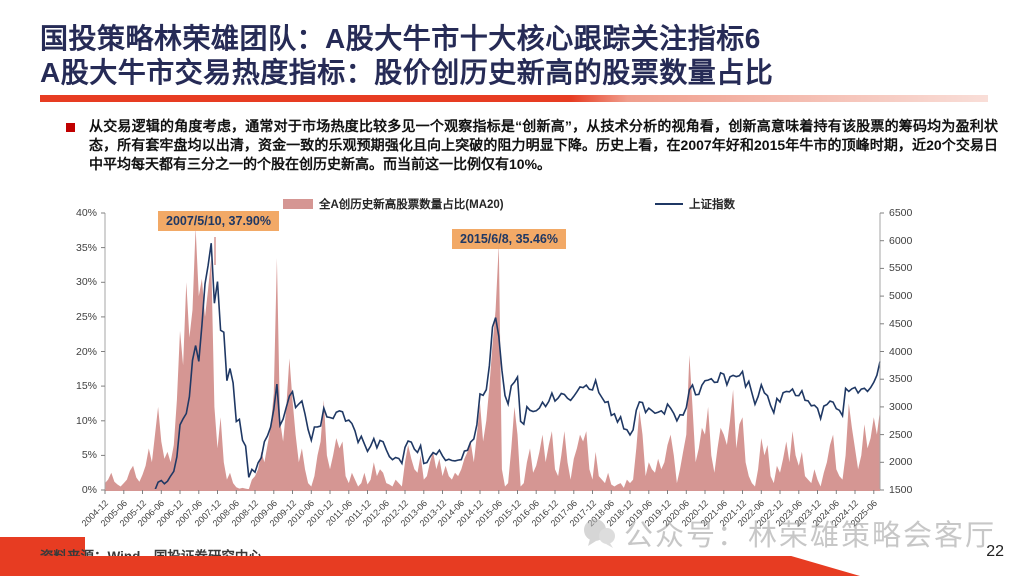 This screenshot has width=1024, height=576. What do you see at coordinates (599, 533) in the screenshot?
I see `wechat-icon` at bounding box center [599, 533].